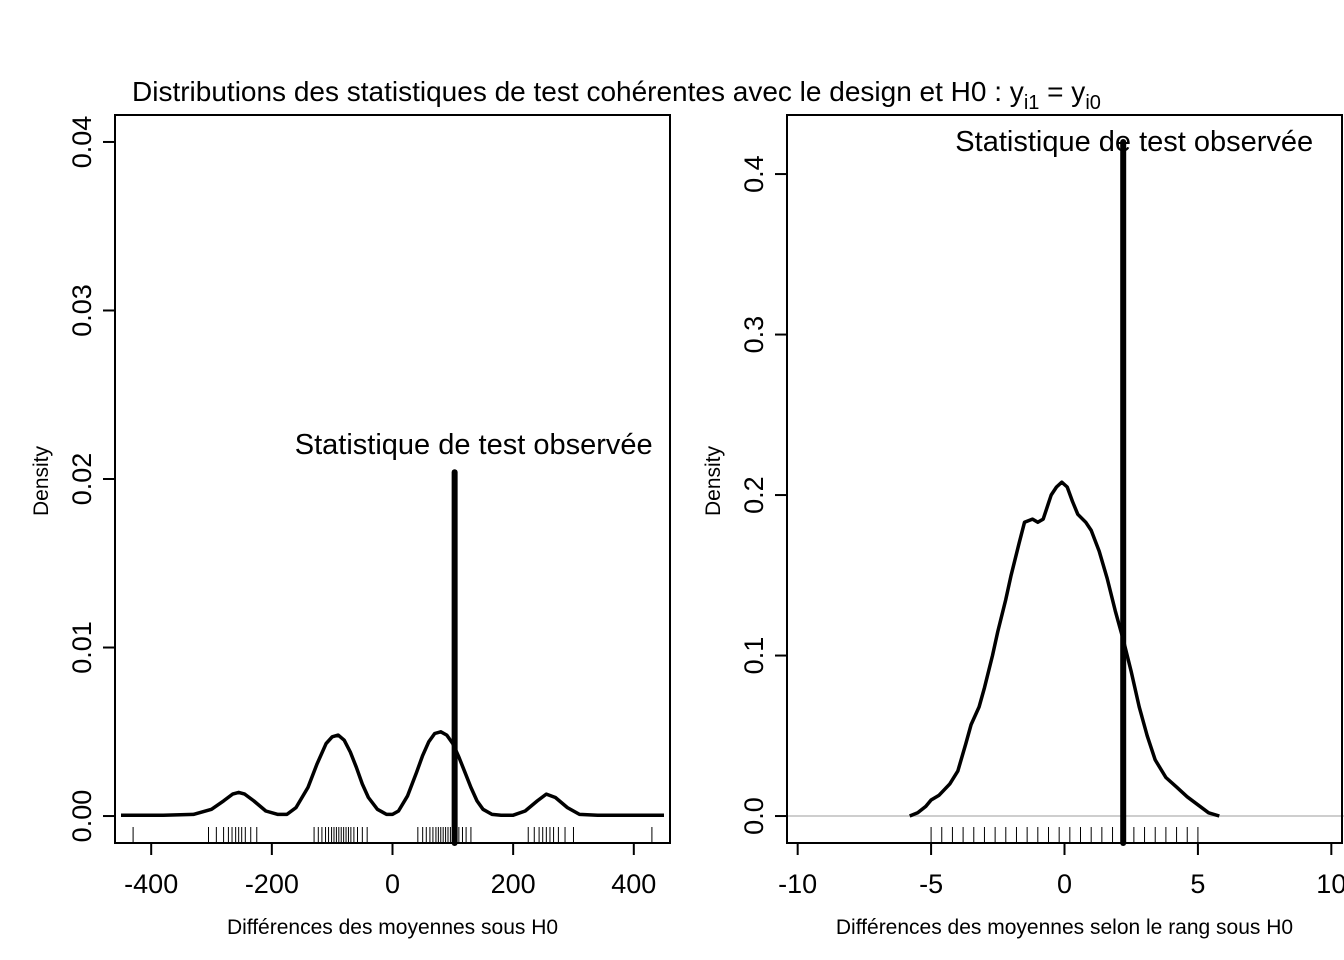 The height and width of the screenshot is (960, 1344). Describe the element at coordinates (754, 495) in the screenshot. I see `y-tick-label: 0.2` at that location.